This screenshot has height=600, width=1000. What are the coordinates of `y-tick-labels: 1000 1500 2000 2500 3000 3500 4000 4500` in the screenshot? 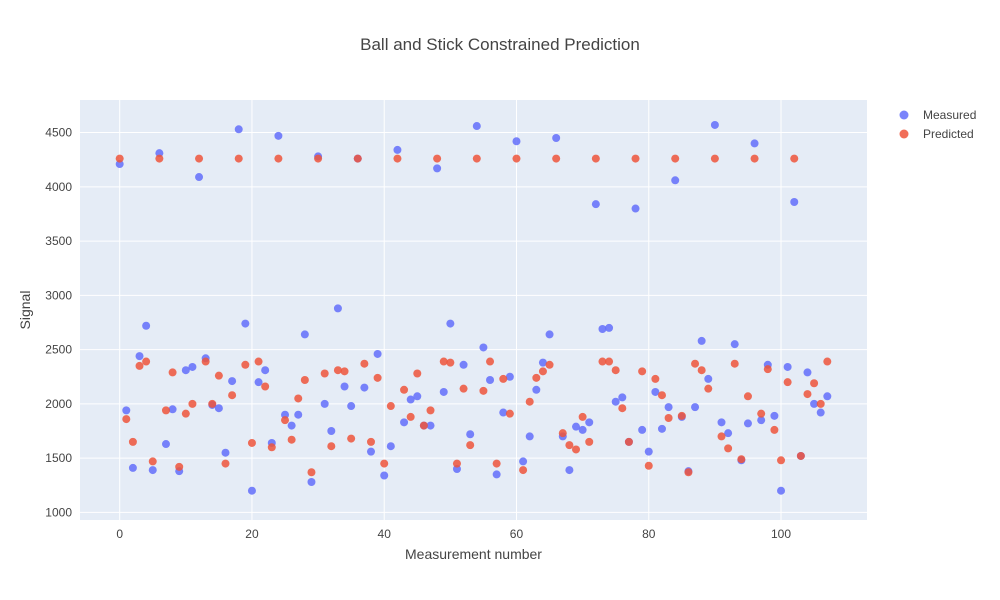 It's located at (58, 323).